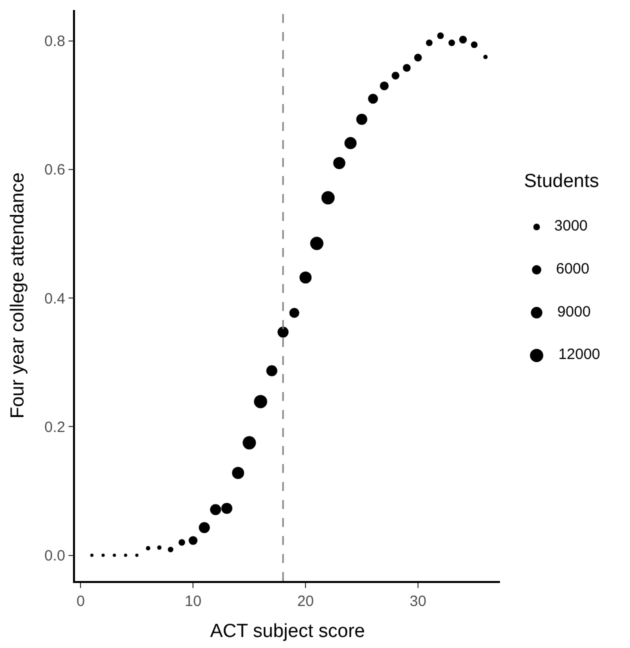 Image resolution: width=630 pixels, height=648 pixels. What do you see at coordinates (55, 41) in the screenshot?
I see `y-tick-label: 0.8` at bounding box center [55, 41].